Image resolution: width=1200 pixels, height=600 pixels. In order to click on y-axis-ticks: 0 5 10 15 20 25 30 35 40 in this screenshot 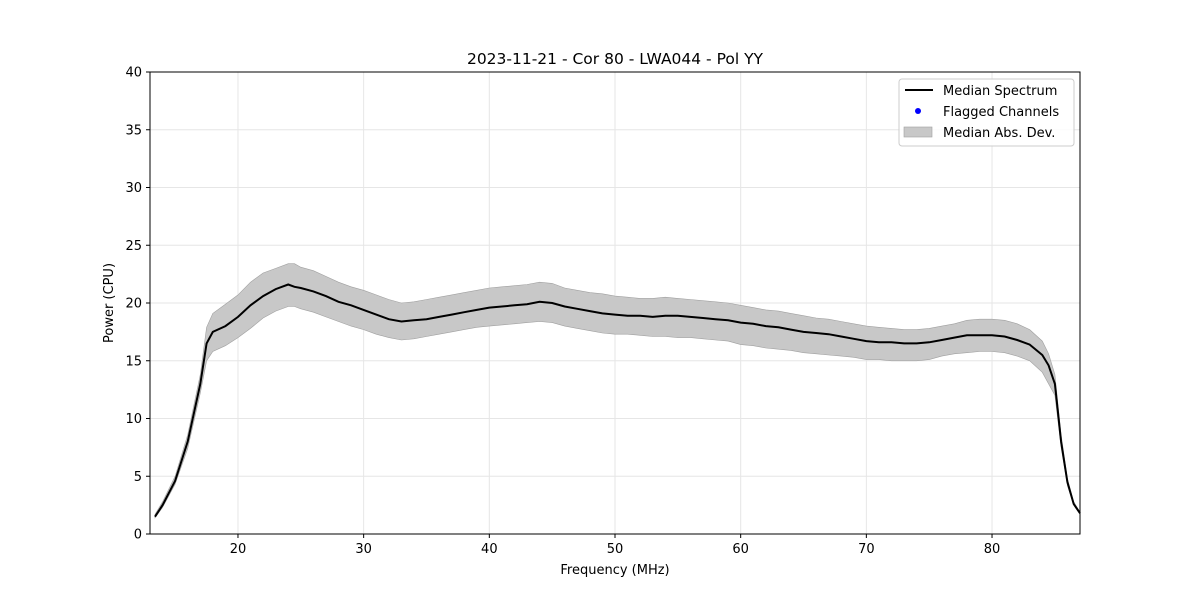, I will do `click(137, 304)`.